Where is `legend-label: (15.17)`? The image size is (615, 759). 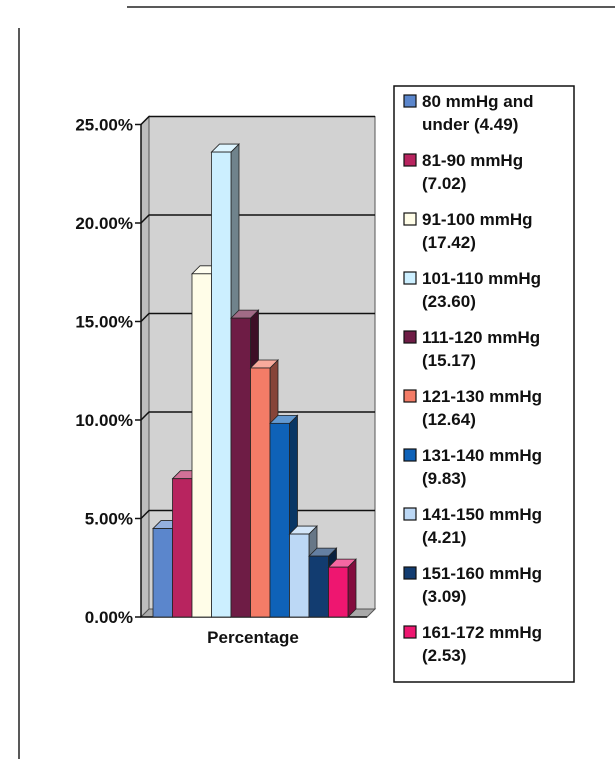 legend-label: (15.17) is located at coordinates (449, 360).